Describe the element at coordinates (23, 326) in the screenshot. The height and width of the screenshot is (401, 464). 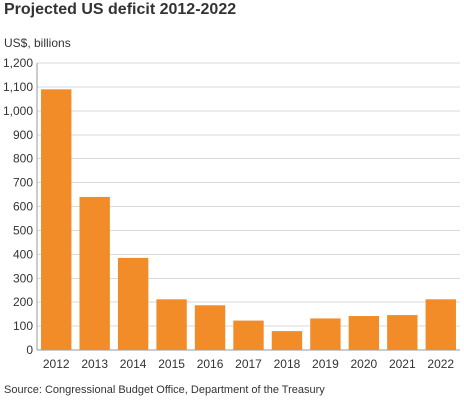
I see `y-tick-label: 100` at that location.